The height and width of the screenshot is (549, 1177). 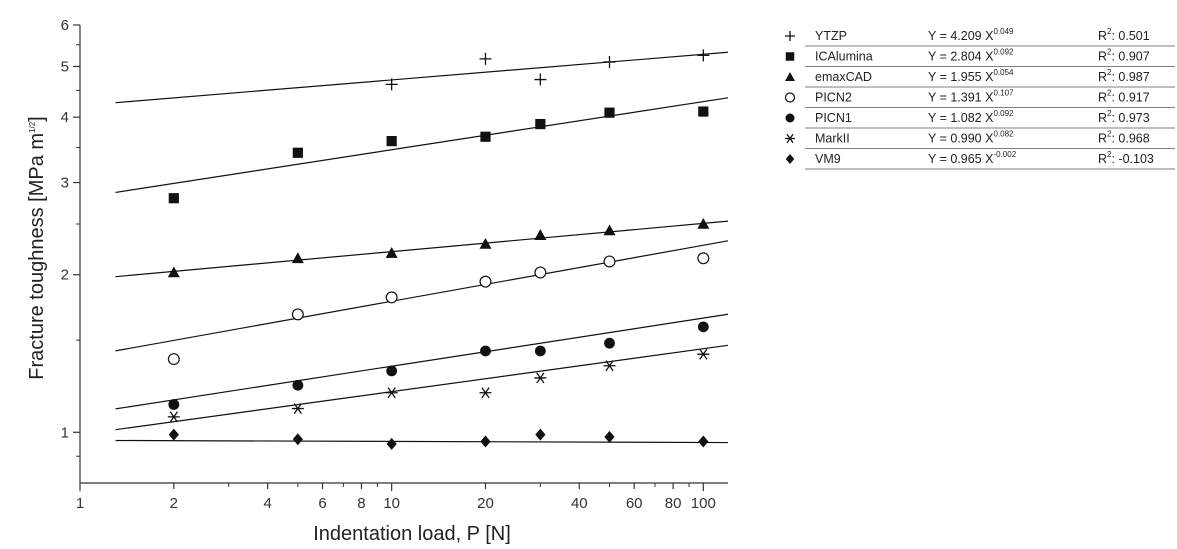 I want to click on legend-item: ICAlumina Y = 2.804 X0.092 R2: 0.907, so click(x=980, y=57).